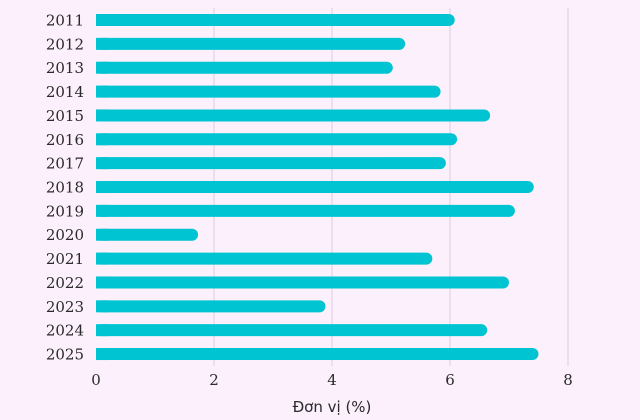  What do you see at coordinates (251, 43) in the screenshot?
I see `bar-2012` at bounding box center [251, 43].